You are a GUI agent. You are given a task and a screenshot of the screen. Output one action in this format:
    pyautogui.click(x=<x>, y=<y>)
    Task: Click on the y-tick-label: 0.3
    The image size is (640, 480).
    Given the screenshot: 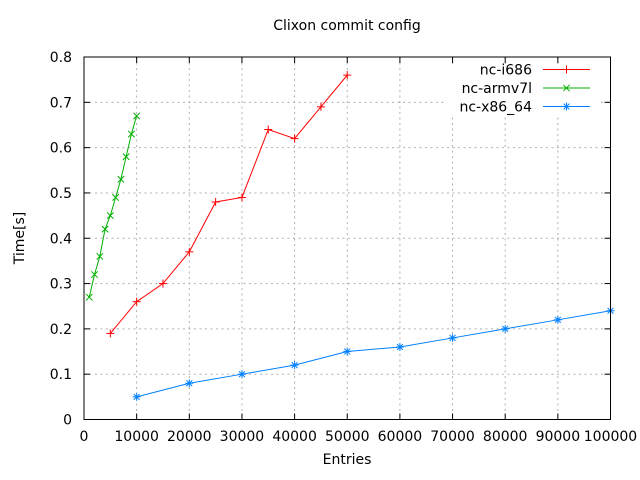 What is the action you would take?
    pyautogui.click(x=61, y=285)
    